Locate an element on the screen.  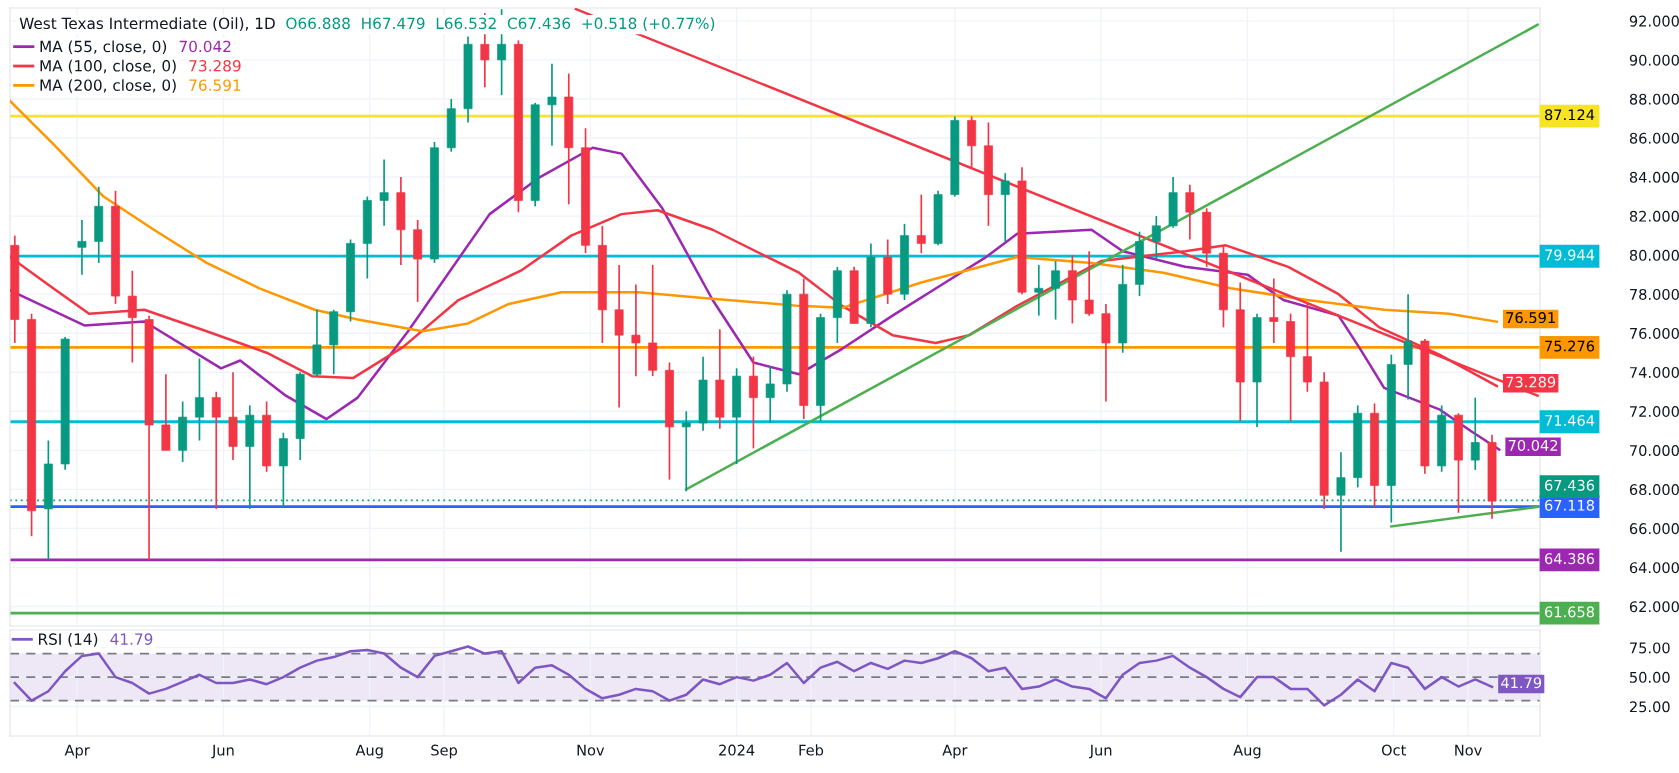
x-tick-label: Oct is located at coordinates (1393, 750).